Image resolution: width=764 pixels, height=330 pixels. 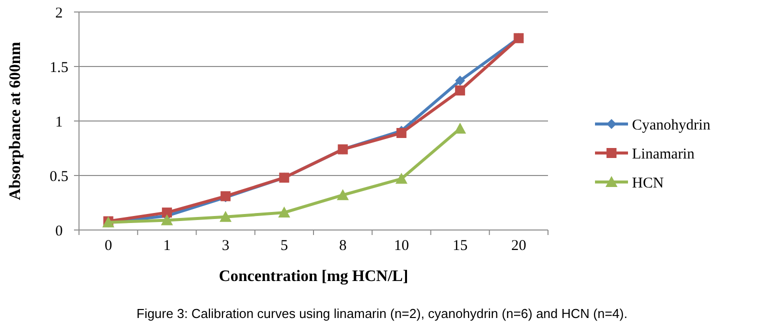 What do you see at coordinates (167, 246) in the screenshot?
I see `x-tick-label: 1` at bounding box center [167, 246].